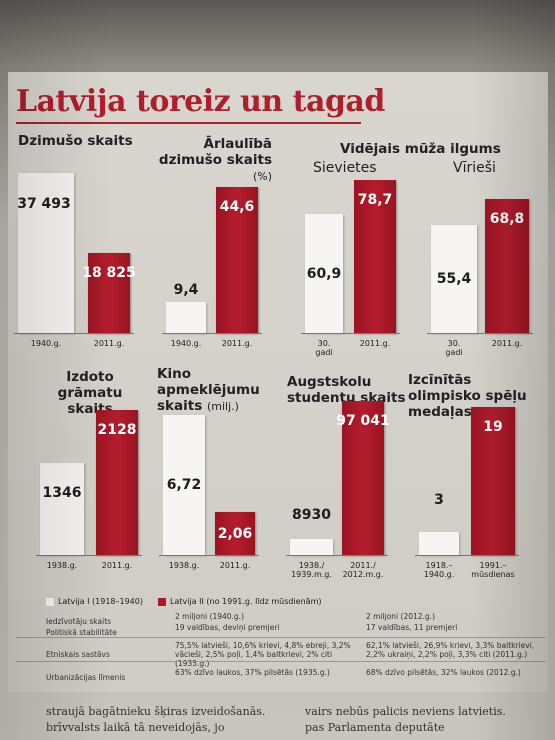  I want to click on tick-label-0-1: 2011.g., so click(109, 343).